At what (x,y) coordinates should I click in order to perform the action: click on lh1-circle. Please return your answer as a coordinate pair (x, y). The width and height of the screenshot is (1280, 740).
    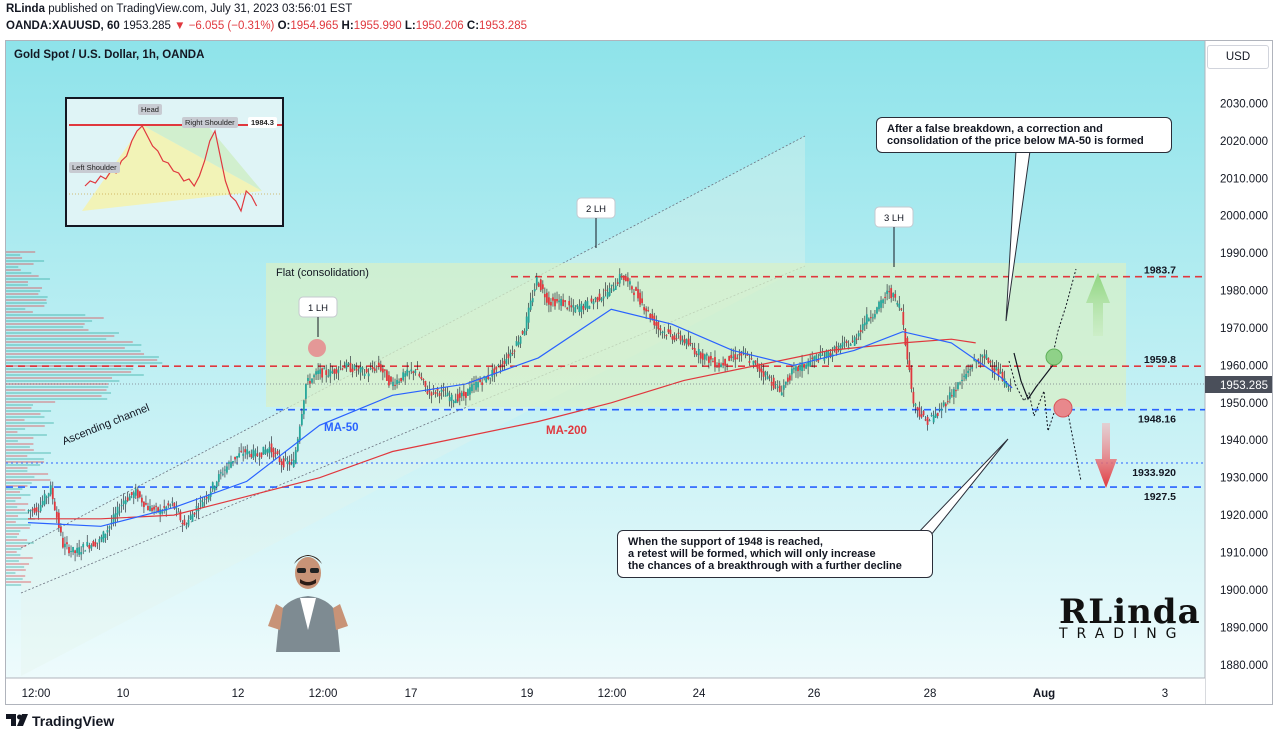
    Looking at the image, I should click on (317, 348).